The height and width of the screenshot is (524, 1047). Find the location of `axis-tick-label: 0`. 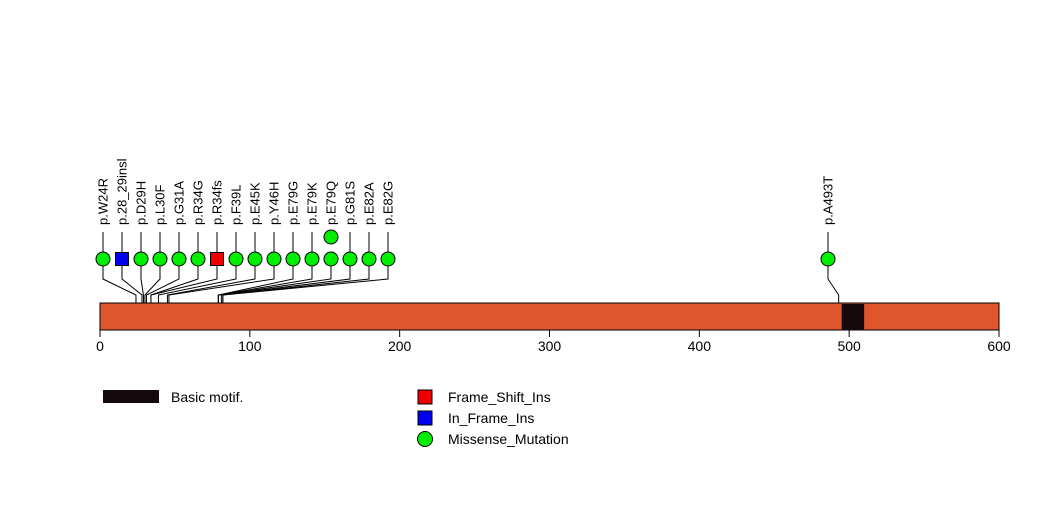

axis-tick-label: 0 is located at coordinates (100, 346).